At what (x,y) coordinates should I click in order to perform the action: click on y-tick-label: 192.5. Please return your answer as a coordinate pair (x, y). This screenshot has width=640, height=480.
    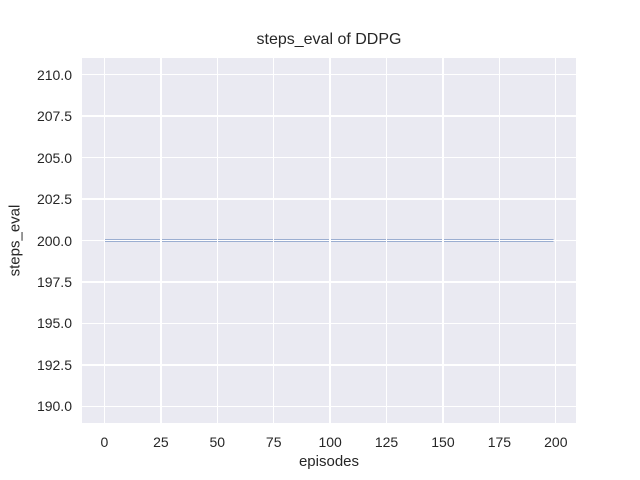
    Looking at the image, I should click on (54, 364).